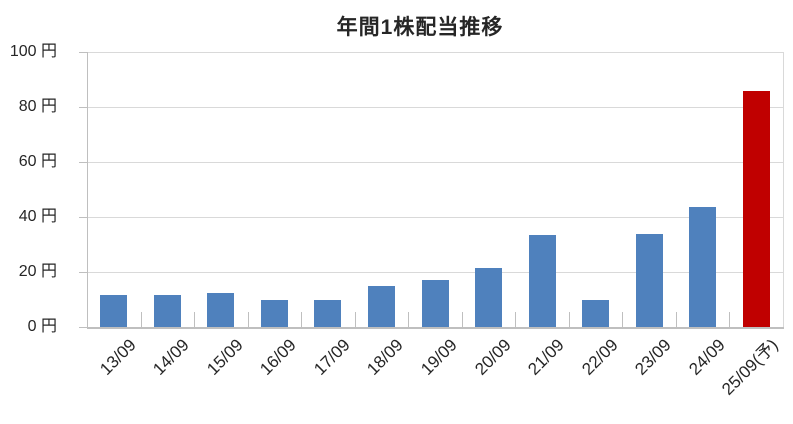 This screenshot has height=424, width=793. I want to click on bar-17/09, so click(328, 313).